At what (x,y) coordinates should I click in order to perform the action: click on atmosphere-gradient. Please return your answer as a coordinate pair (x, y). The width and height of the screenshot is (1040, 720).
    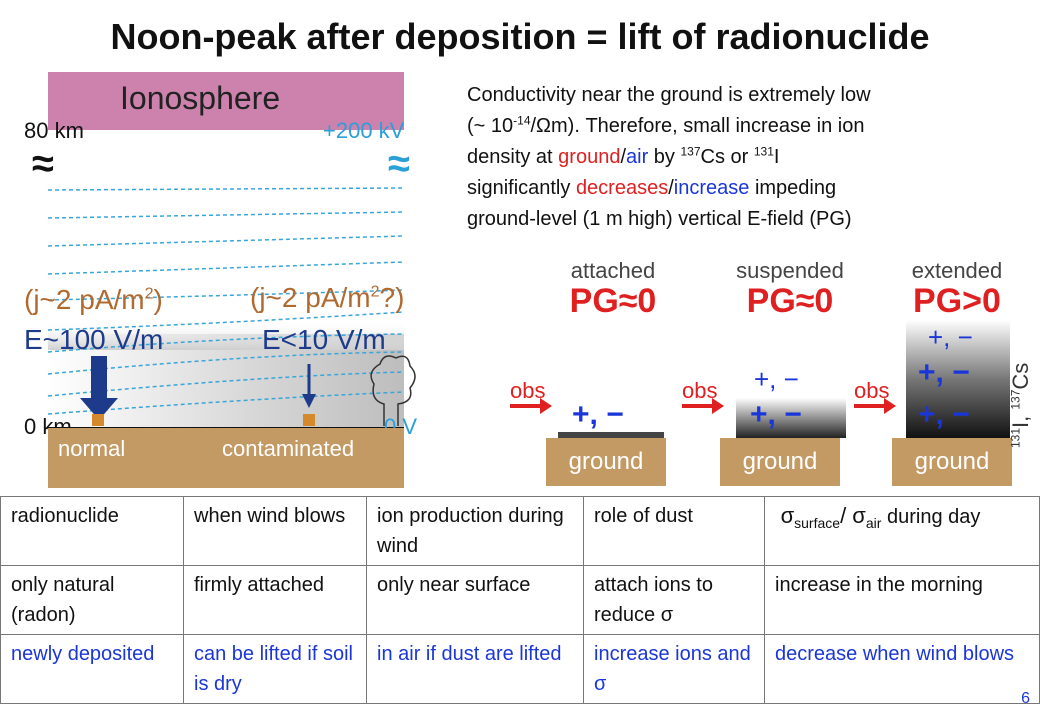
    Looking at the image, I should click on (231, 308).